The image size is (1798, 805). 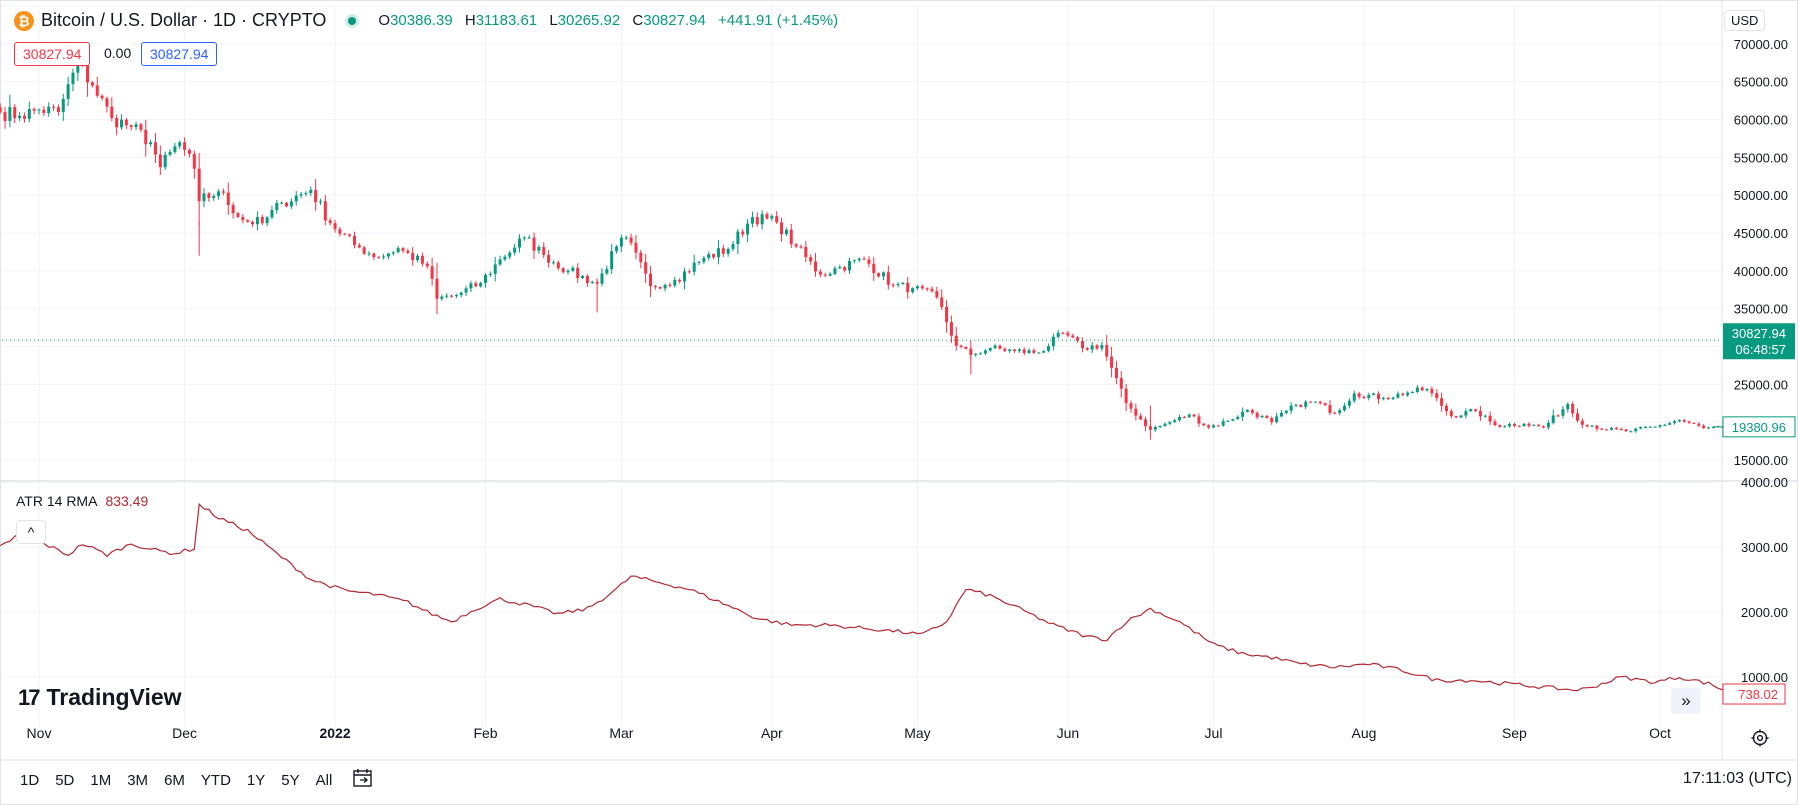 I want to click on tradingview-logo: 17 TradingView, so click(x=100, y=697).